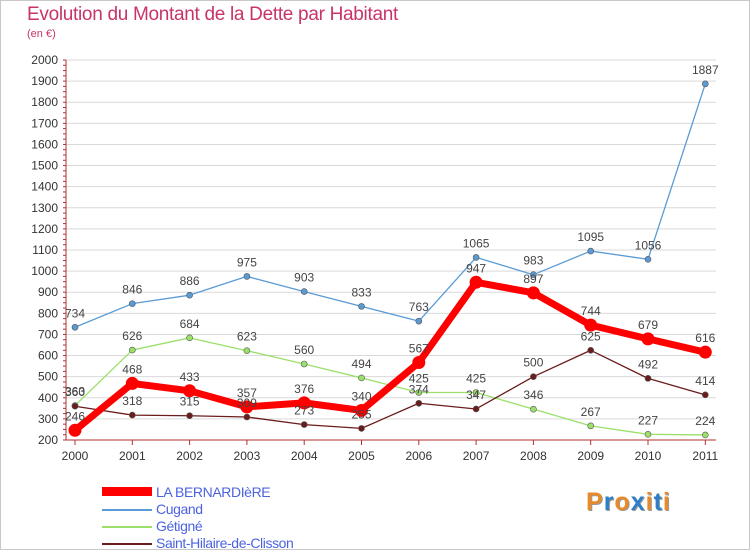 The image size is (750, 551). I want to click on data-label: 903, so click(304, 278).